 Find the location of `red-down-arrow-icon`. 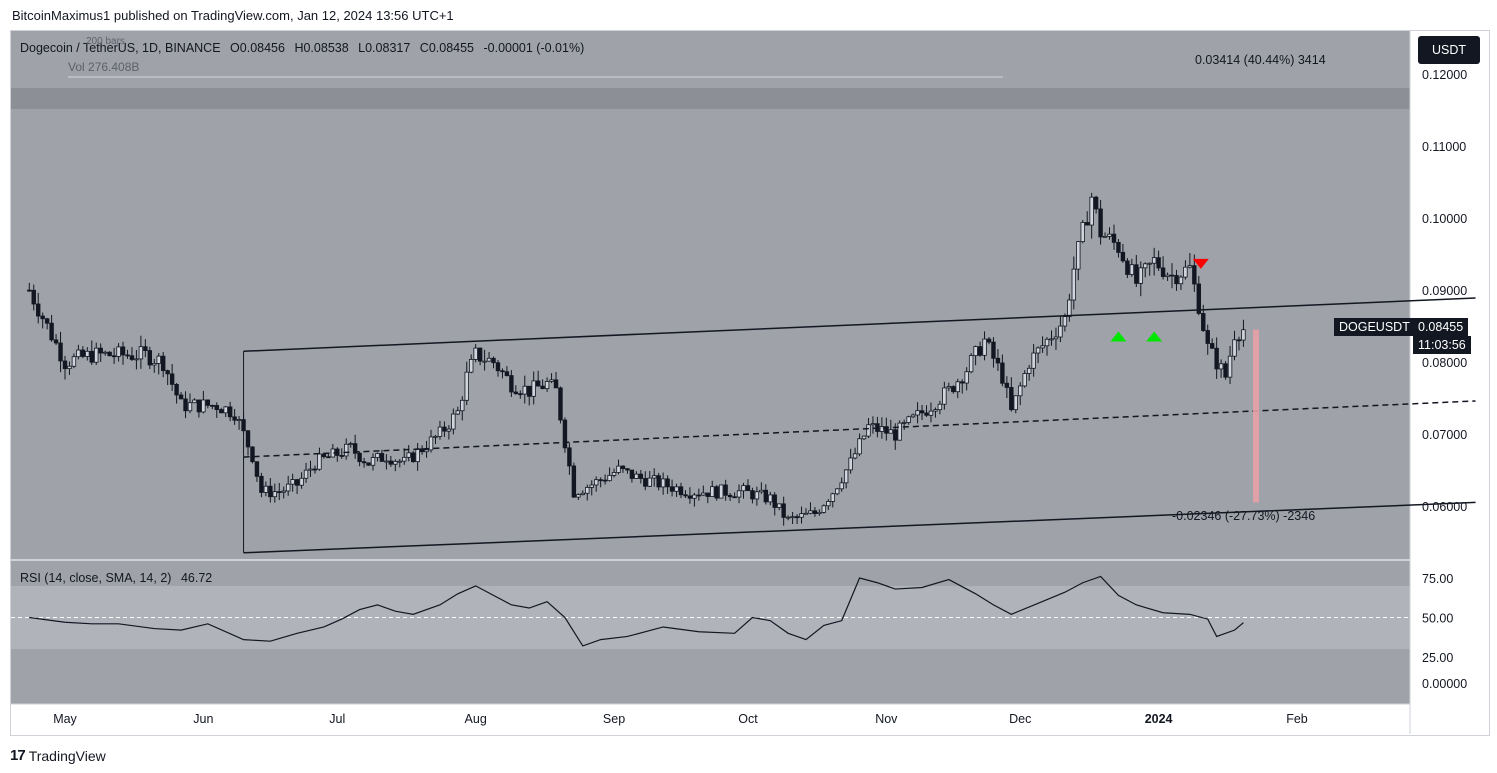

red-down-arrow-icon is located at coordinates (1200, 263).